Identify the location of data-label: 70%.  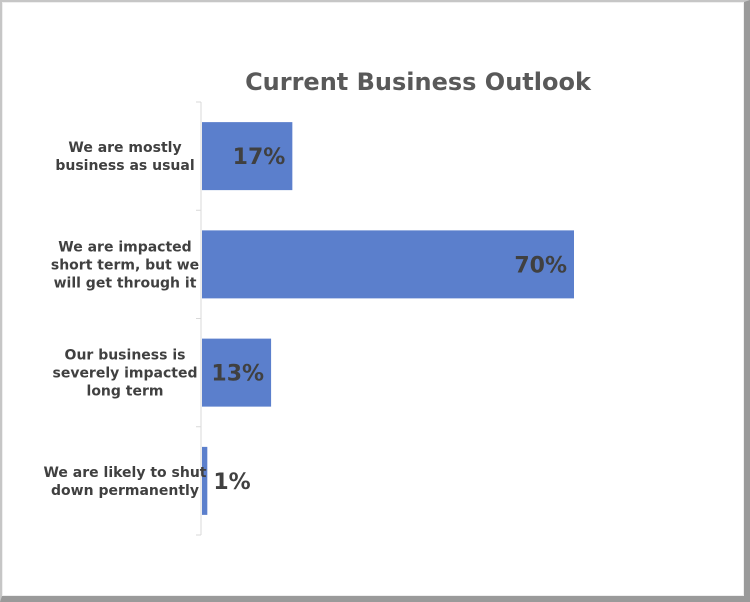
(540, 265).